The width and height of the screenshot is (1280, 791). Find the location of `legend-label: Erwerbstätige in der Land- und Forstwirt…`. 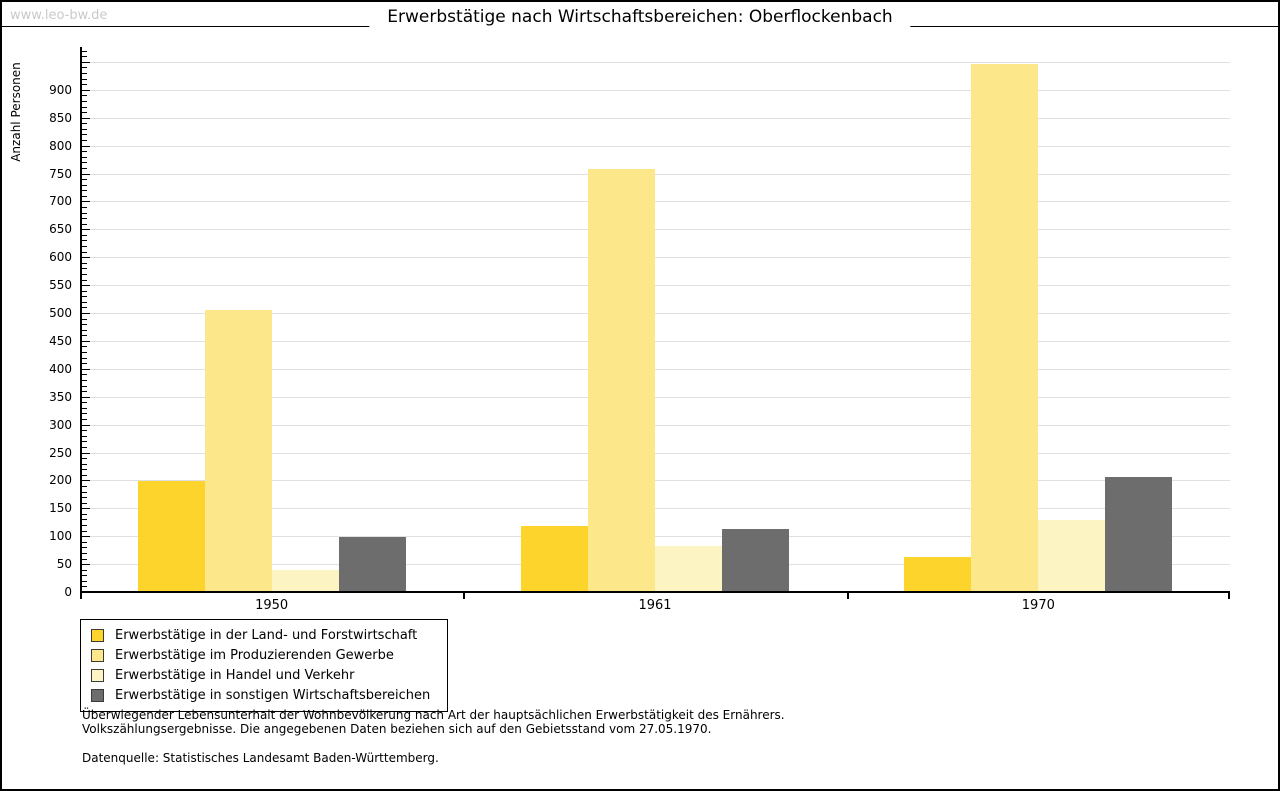

legend-label: Erwerbstätige in der Land- und Forstwirt… is located at coordinates (266, 635).